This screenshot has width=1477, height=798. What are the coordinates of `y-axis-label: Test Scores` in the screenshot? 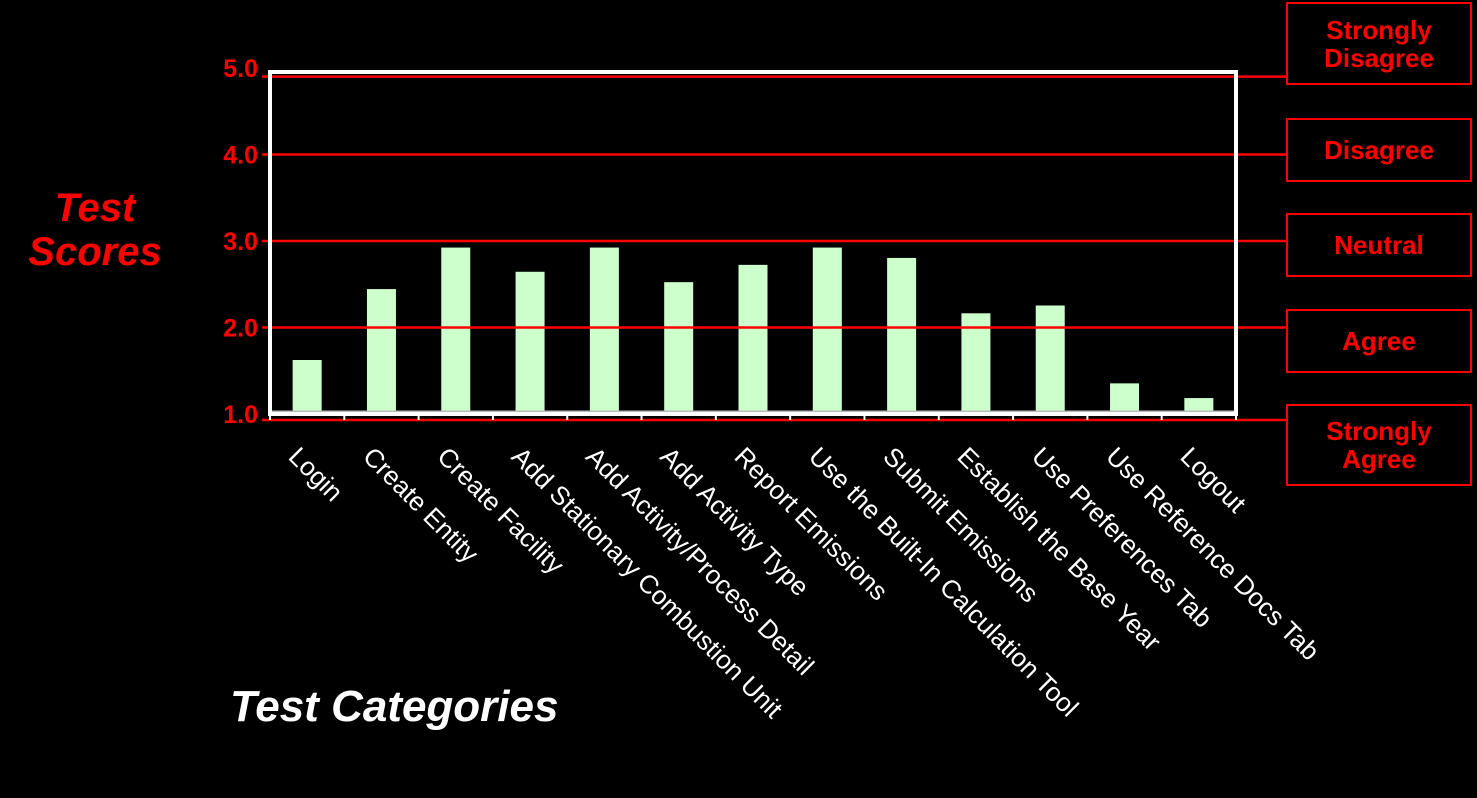 It's located at (95, 230).